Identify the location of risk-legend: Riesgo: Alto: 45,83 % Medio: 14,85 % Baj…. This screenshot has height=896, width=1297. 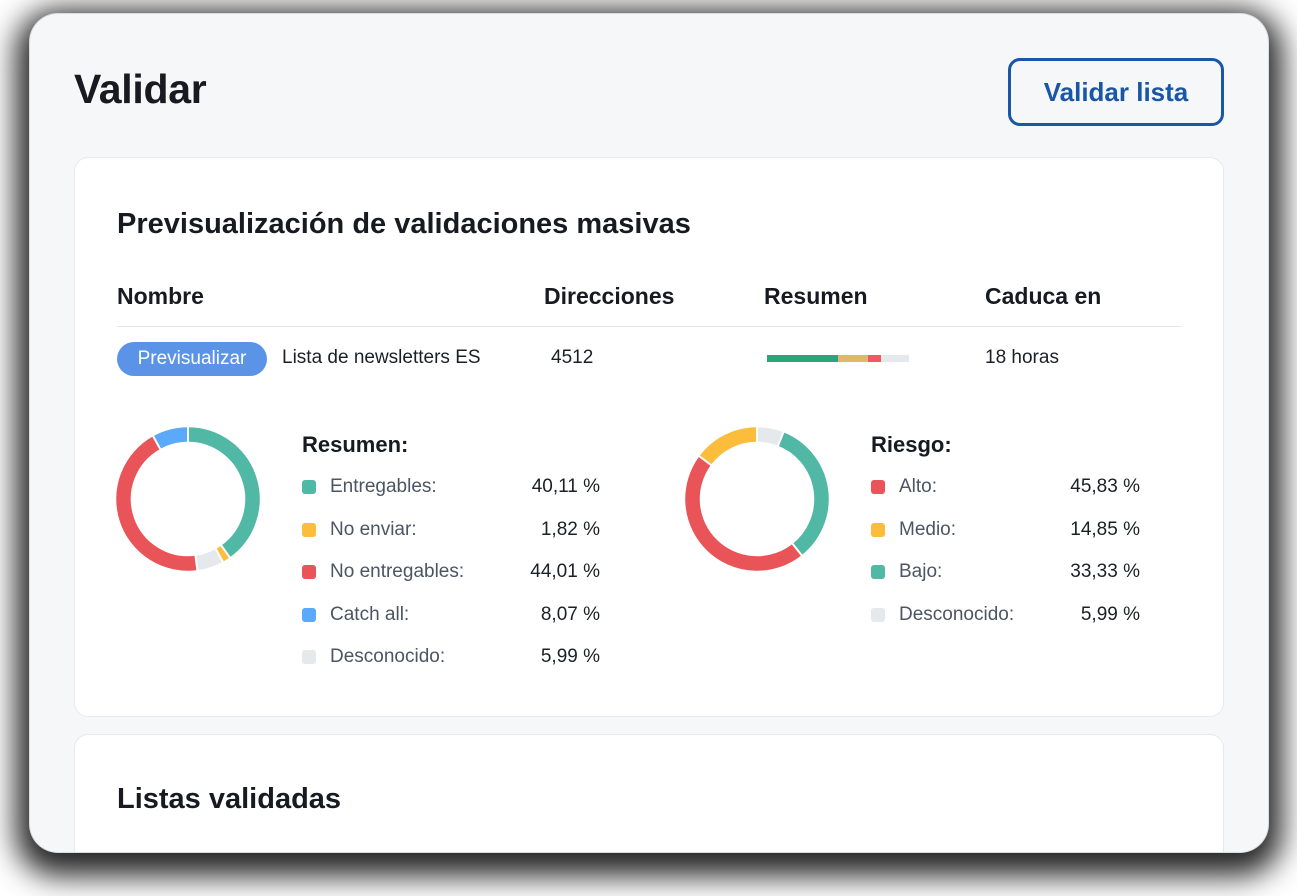
(1005, 534).